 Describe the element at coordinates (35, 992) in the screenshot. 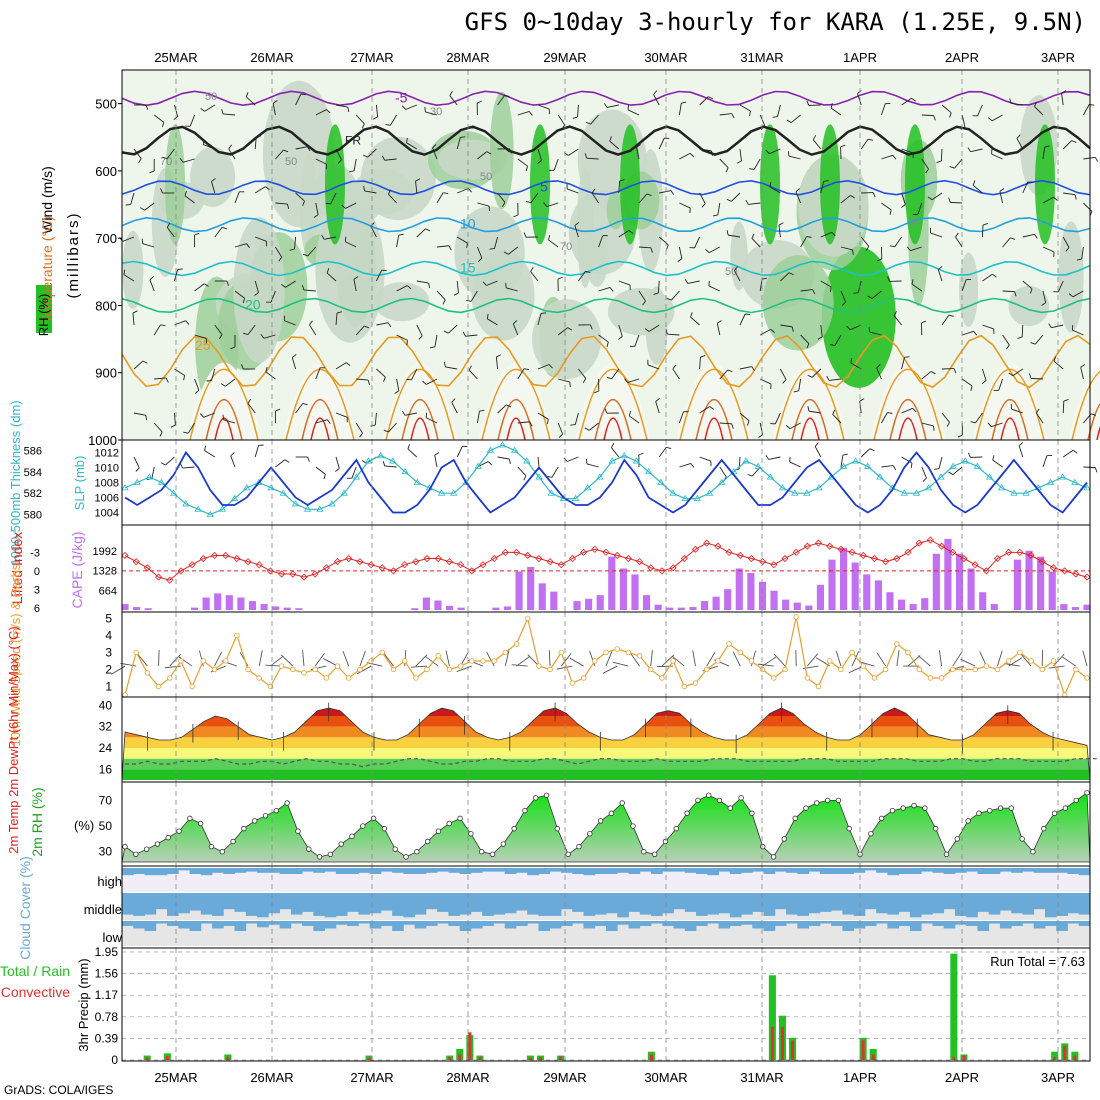

I see `legend-convective: Convective` at that location.